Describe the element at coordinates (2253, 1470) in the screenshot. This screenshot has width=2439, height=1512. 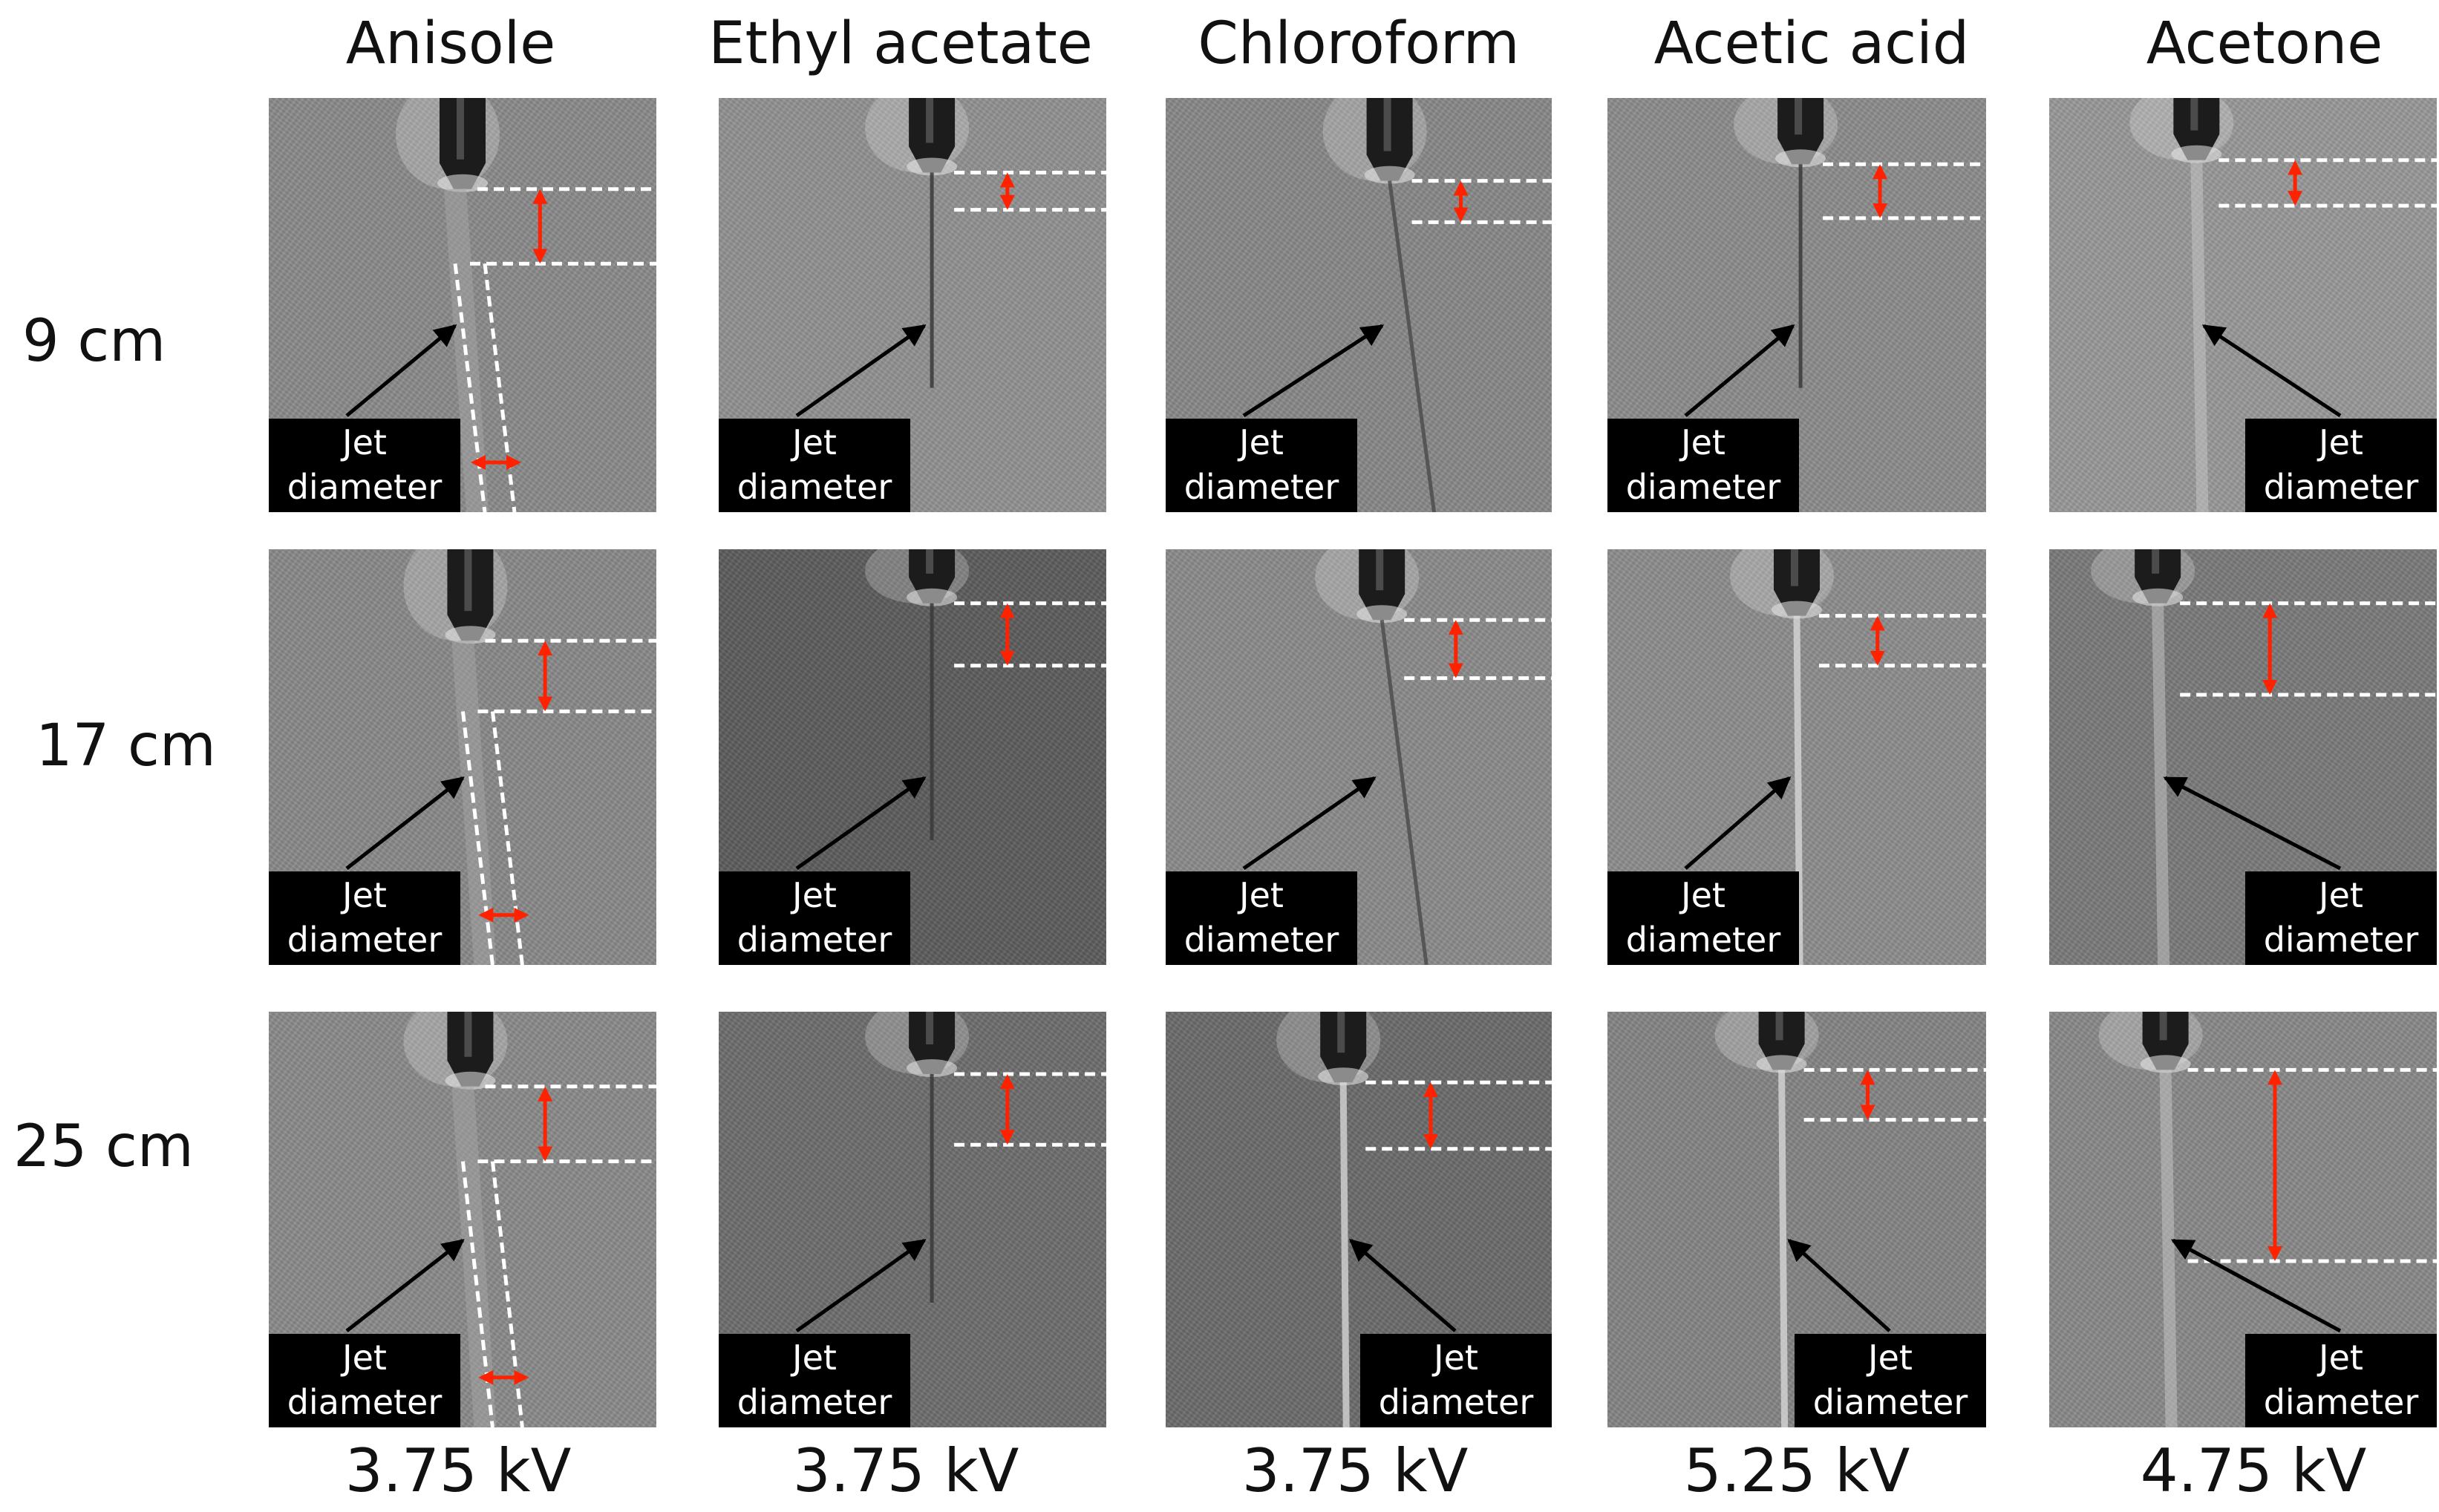
I see `voltage-label-4: 4.75 kV` at that location.